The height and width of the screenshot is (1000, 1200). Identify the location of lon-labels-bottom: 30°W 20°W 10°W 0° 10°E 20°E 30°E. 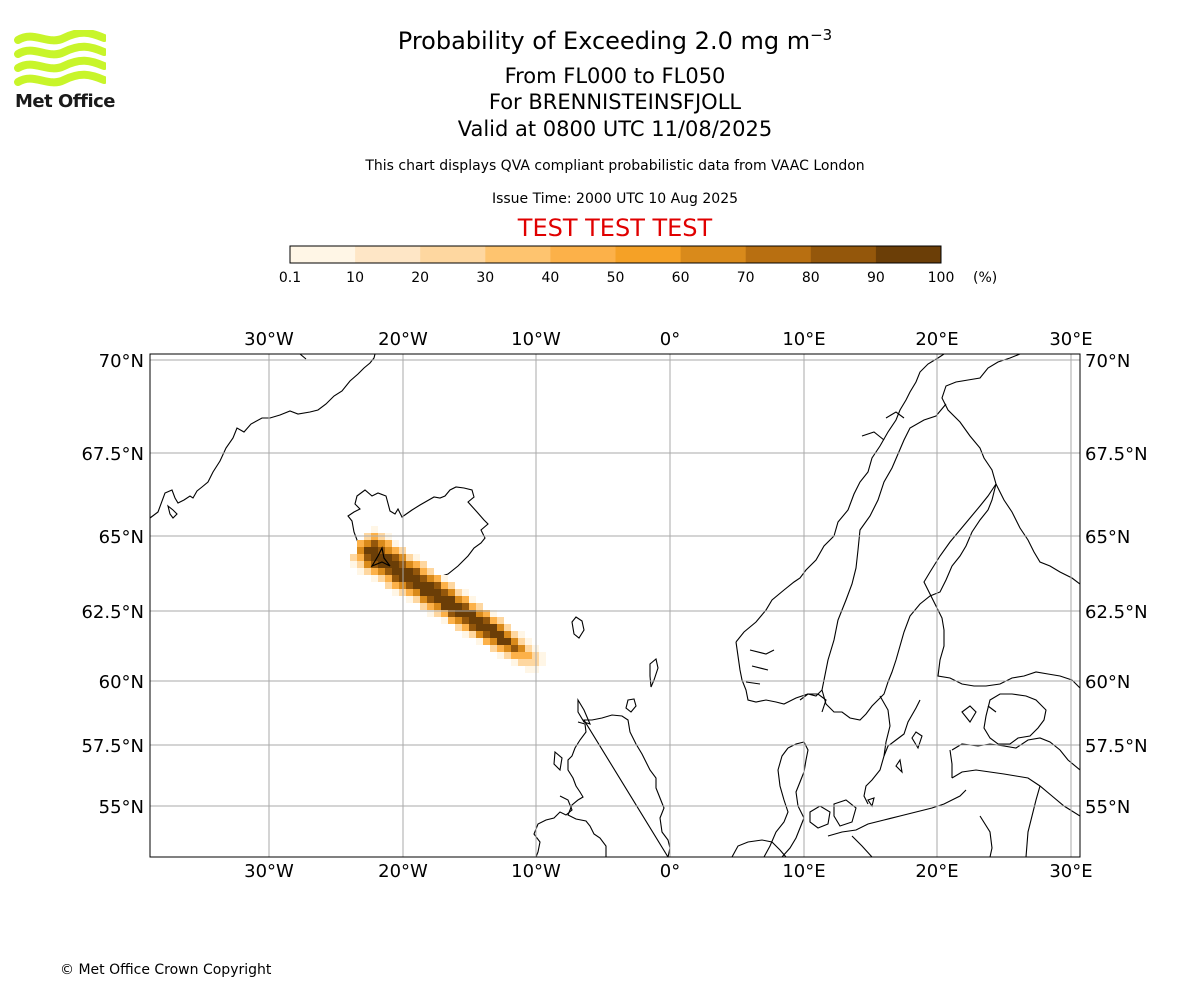
(668, 871).